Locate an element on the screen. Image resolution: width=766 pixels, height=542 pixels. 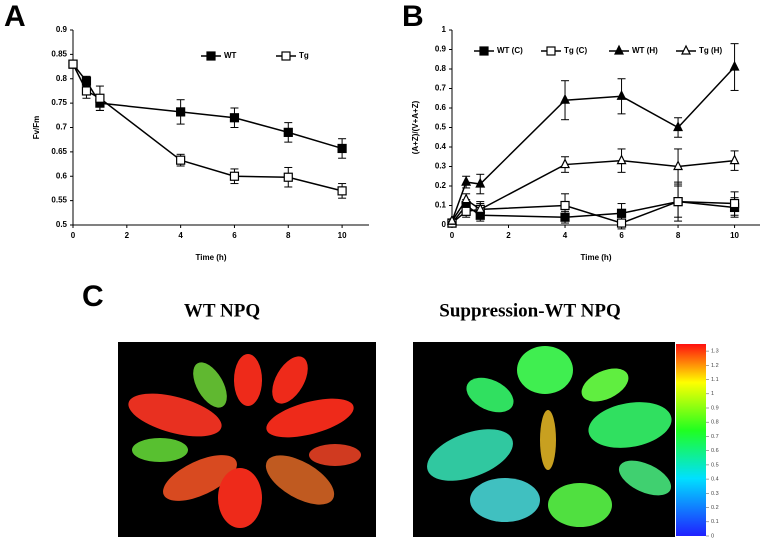
legend-label: Tg is located at coordinates (304, 55).